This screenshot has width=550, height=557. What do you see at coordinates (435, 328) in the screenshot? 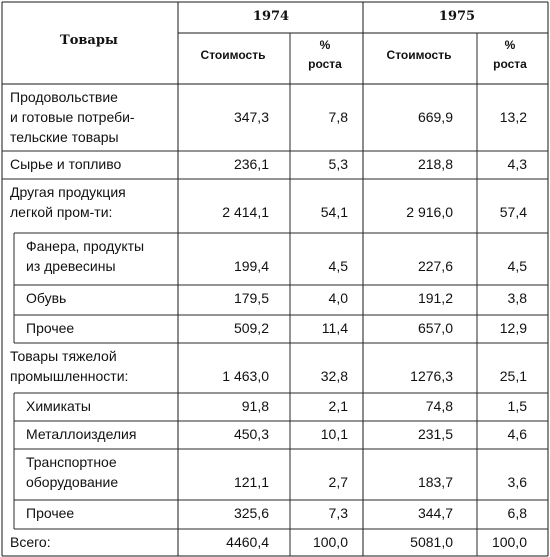
I see `cost-1975-value: 657,0` at bounding box center [435, 328].